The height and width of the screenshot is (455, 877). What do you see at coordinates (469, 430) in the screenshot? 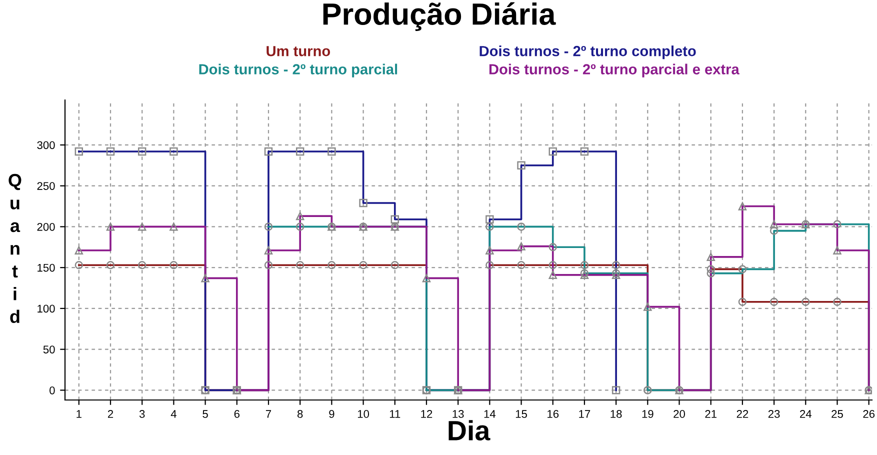
I see `x-axis-title: Dia` at bounding box center [469, 430].